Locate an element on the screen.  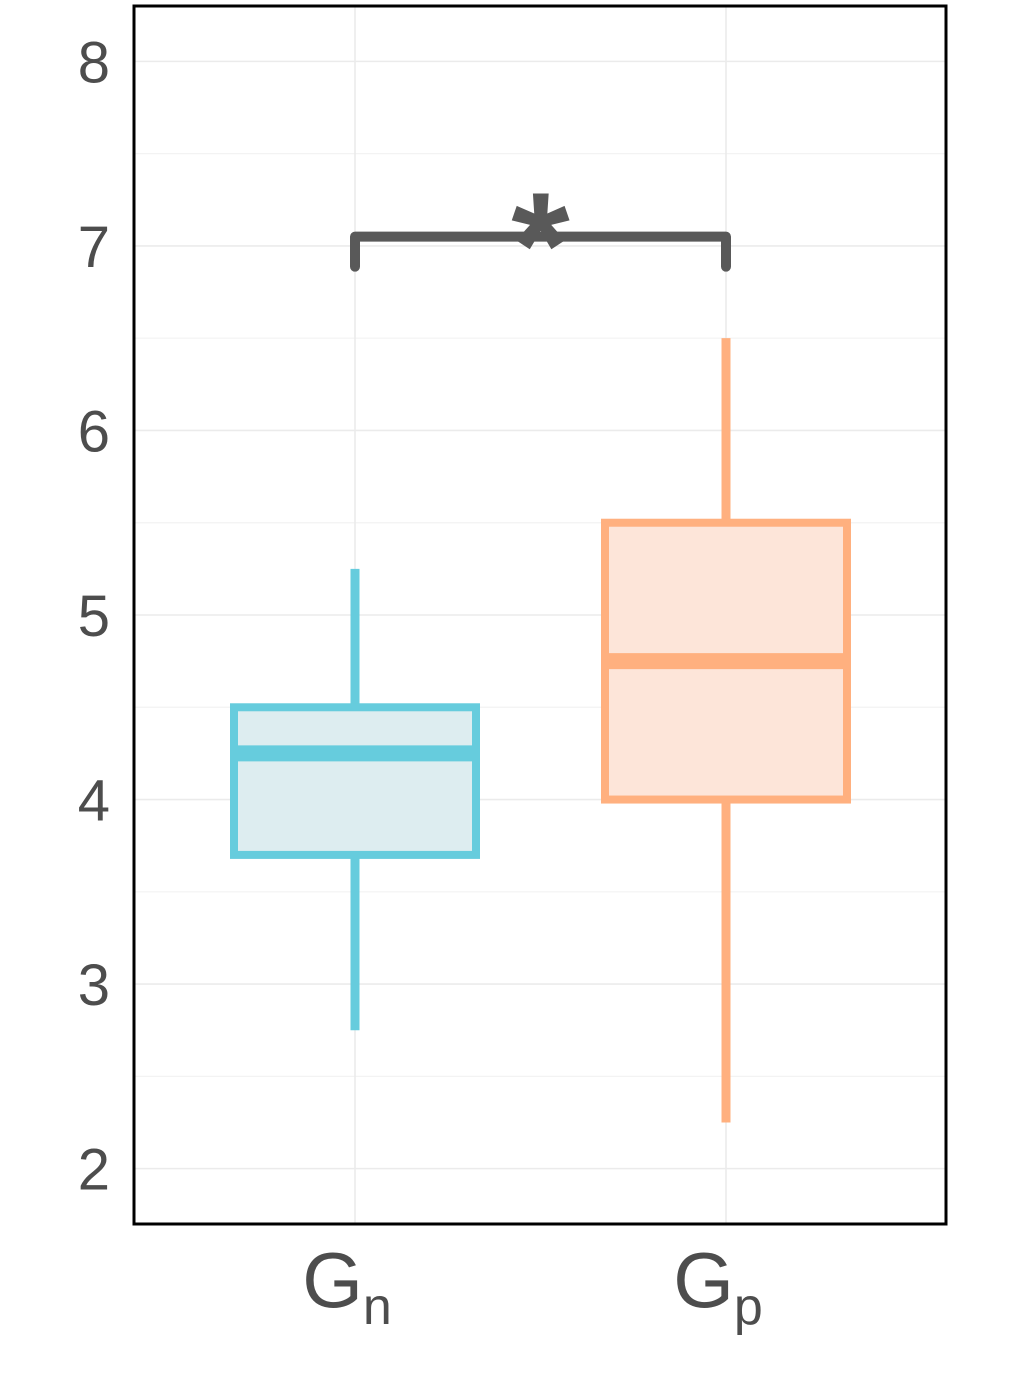
y-tick-label: 6 is located at coordinates (94, 431).